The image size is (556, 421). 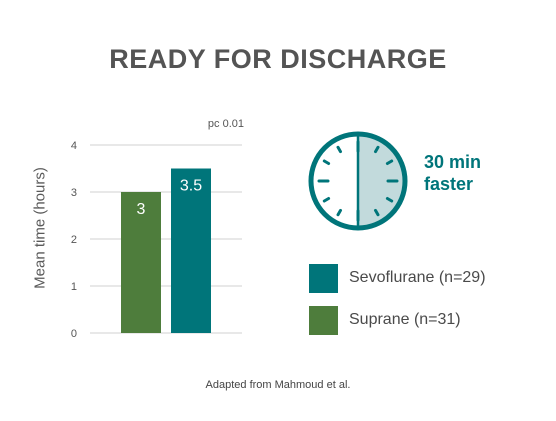 I want to click on legend-item-sevoflurane: Sevoflurane (n=29), so click(x=397, y=278).